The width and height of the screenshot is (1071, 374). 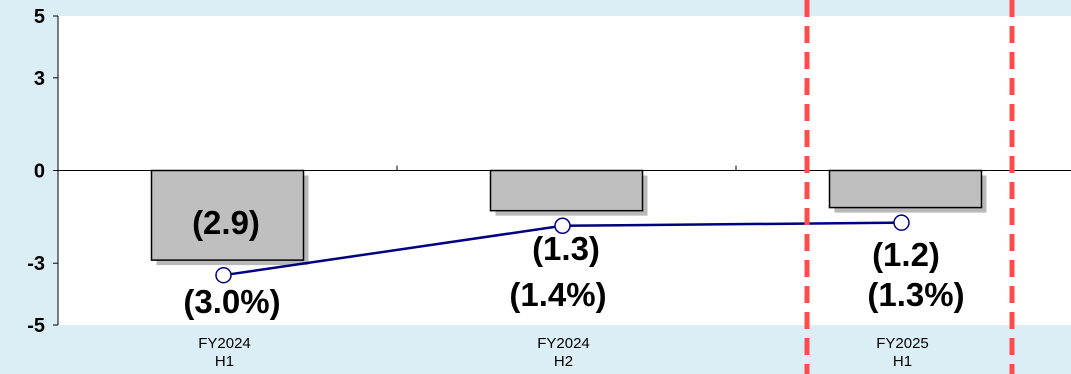 I want to click on y-axis-labels: 5 3 0 -3 -5, so click(x=36, y=171).